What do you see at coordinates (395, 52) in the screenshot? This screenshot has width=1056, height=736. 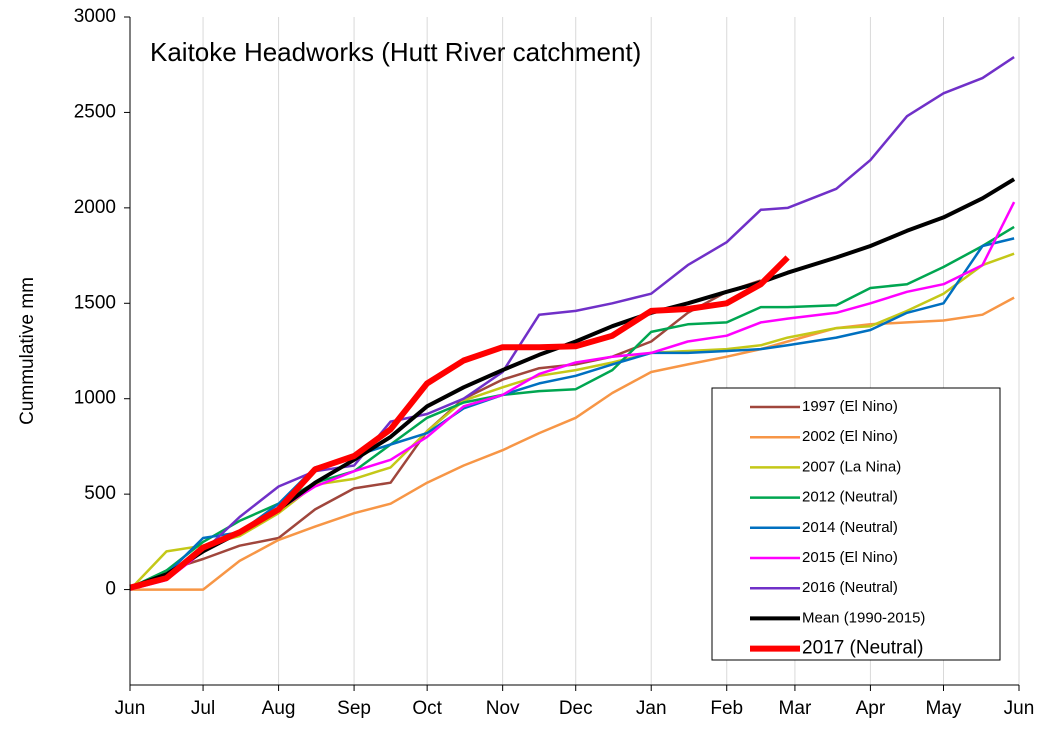 I see `chart-title: Kaitoke Headworks (Hutt River catchment)` at bounding box center [395, 52].